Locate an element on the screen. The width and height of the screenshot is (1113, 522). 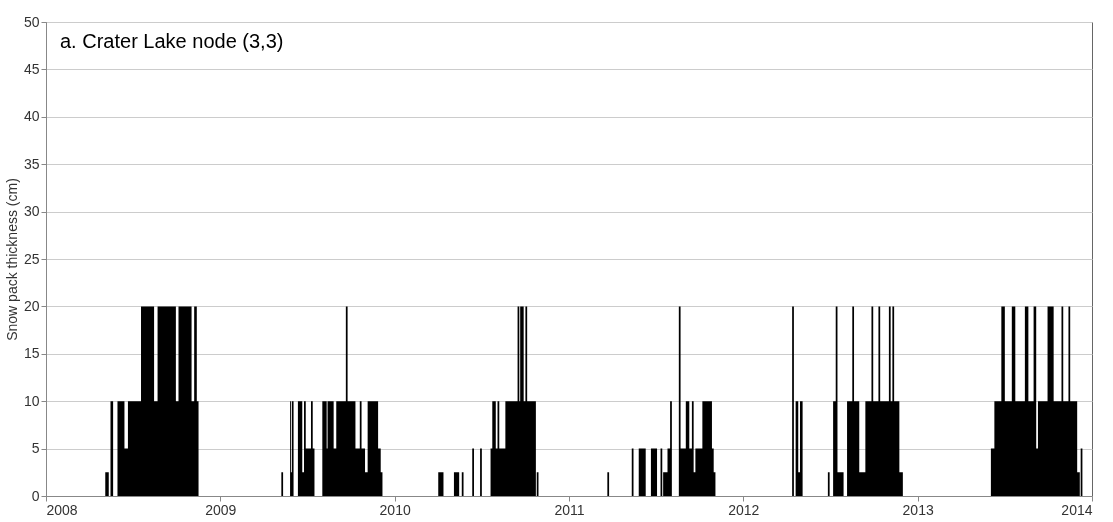
y-tick-label: 5 is located at coordinates (35, 448).